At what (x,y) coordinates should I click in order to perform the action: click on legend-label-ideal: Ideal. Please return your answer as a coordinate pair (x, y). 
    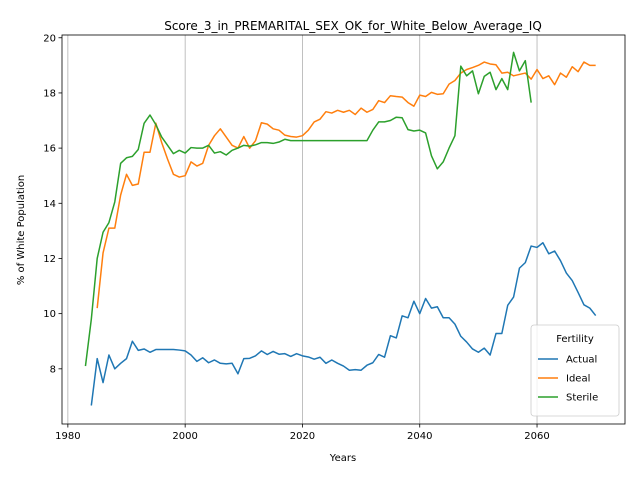
    Looking at the image, I should click on (578, 379).